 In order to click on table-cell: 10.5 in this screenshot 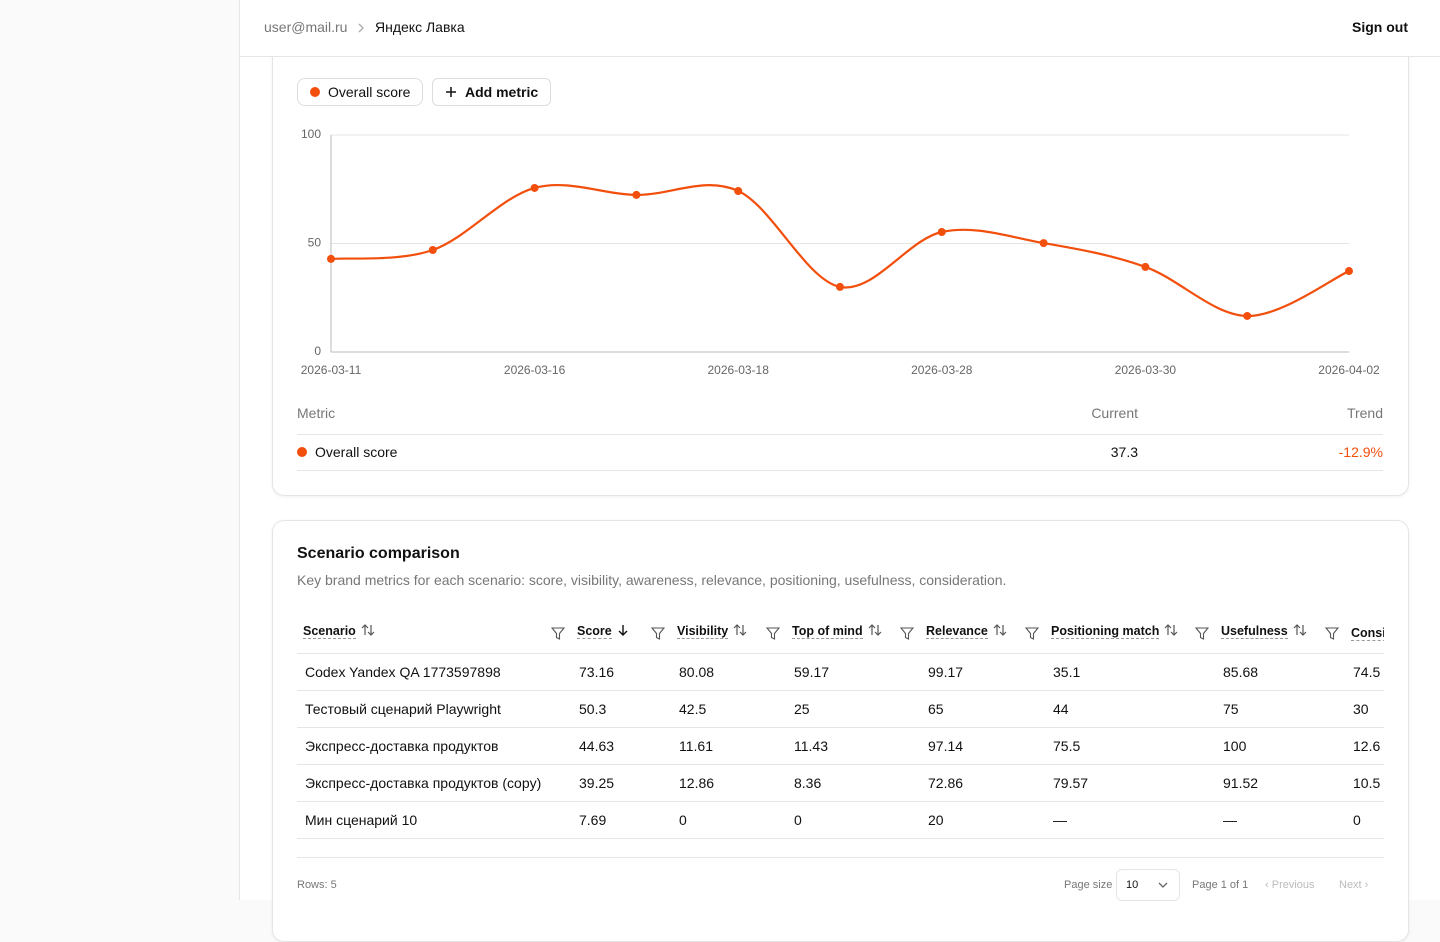, I will do `click(1364, 783)`.